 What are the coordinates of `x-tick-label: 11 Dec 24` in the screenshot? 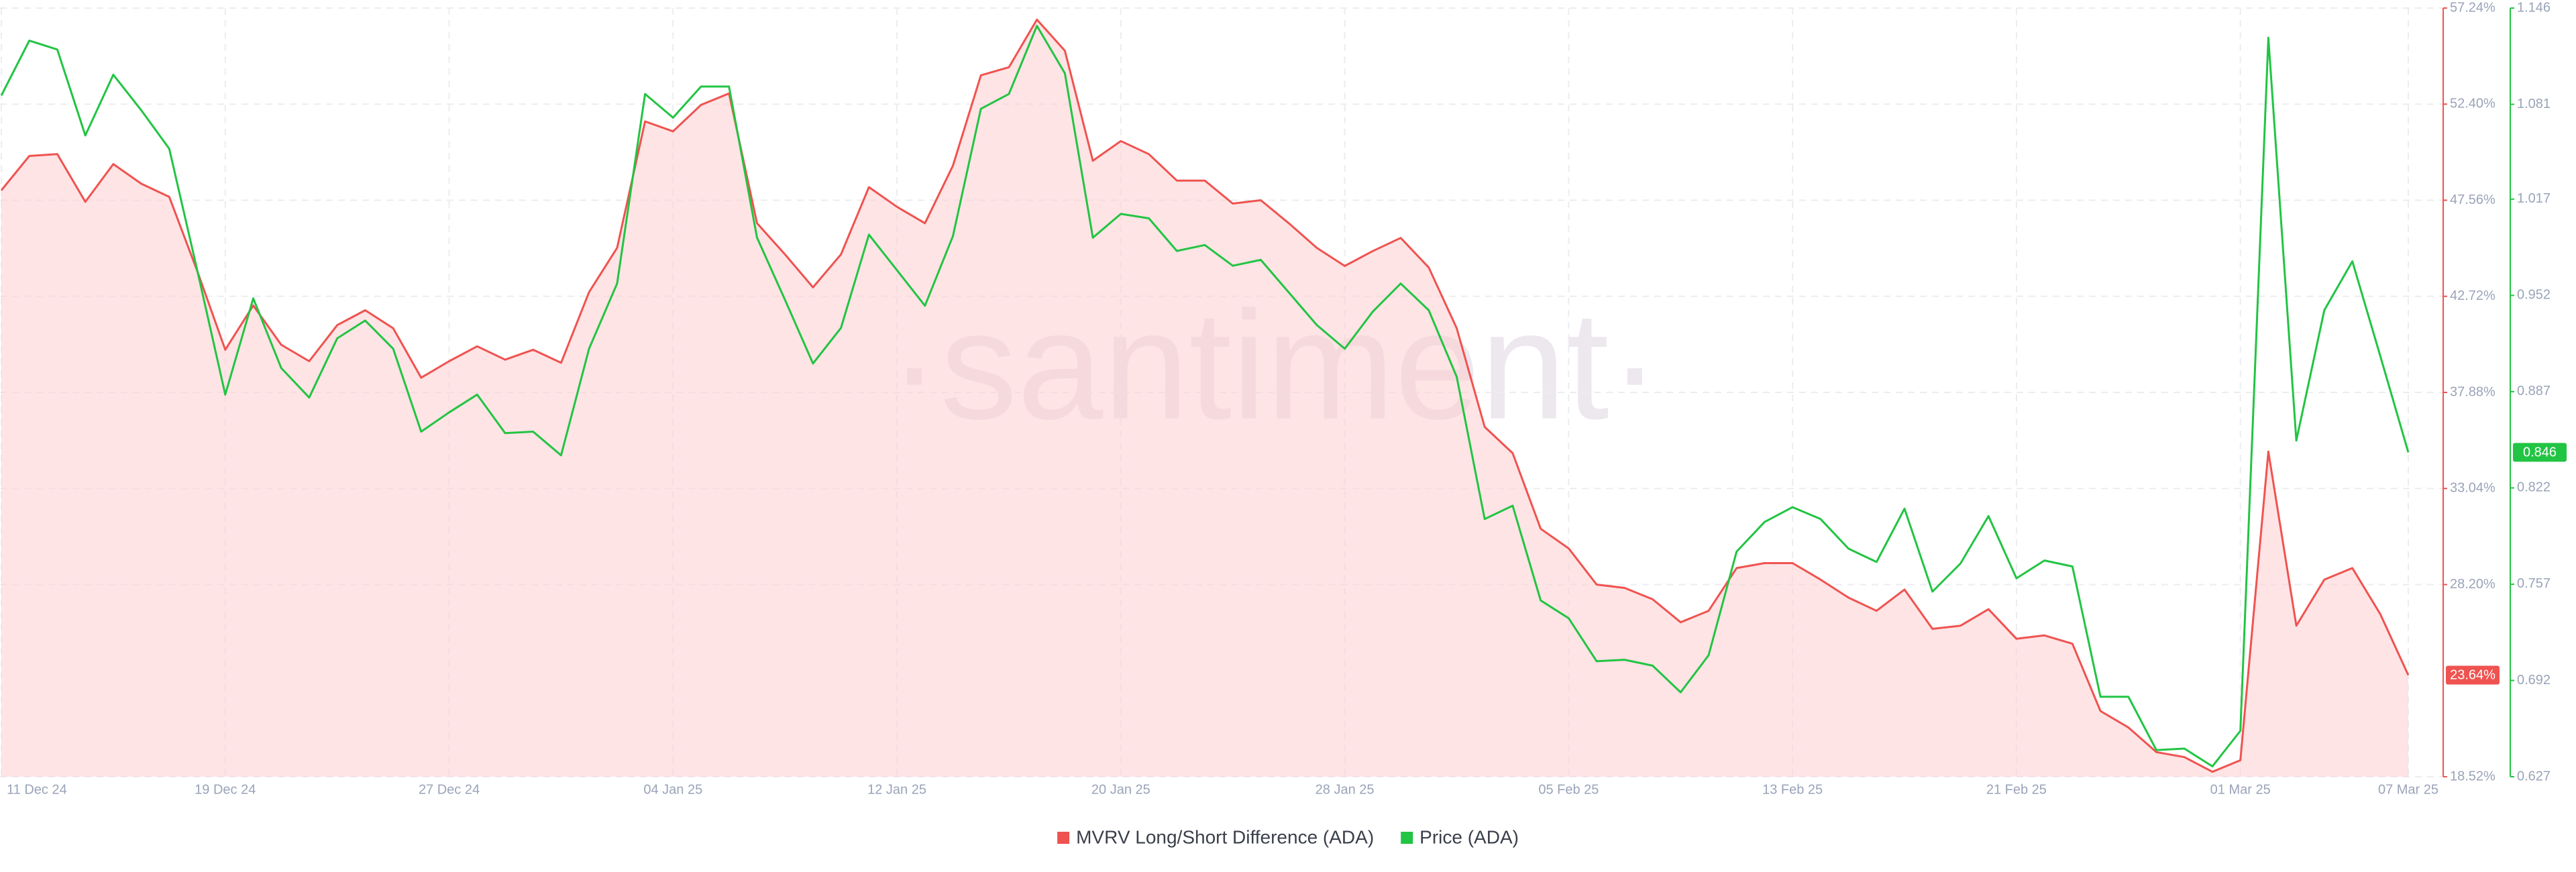 It's located at (37, 790).